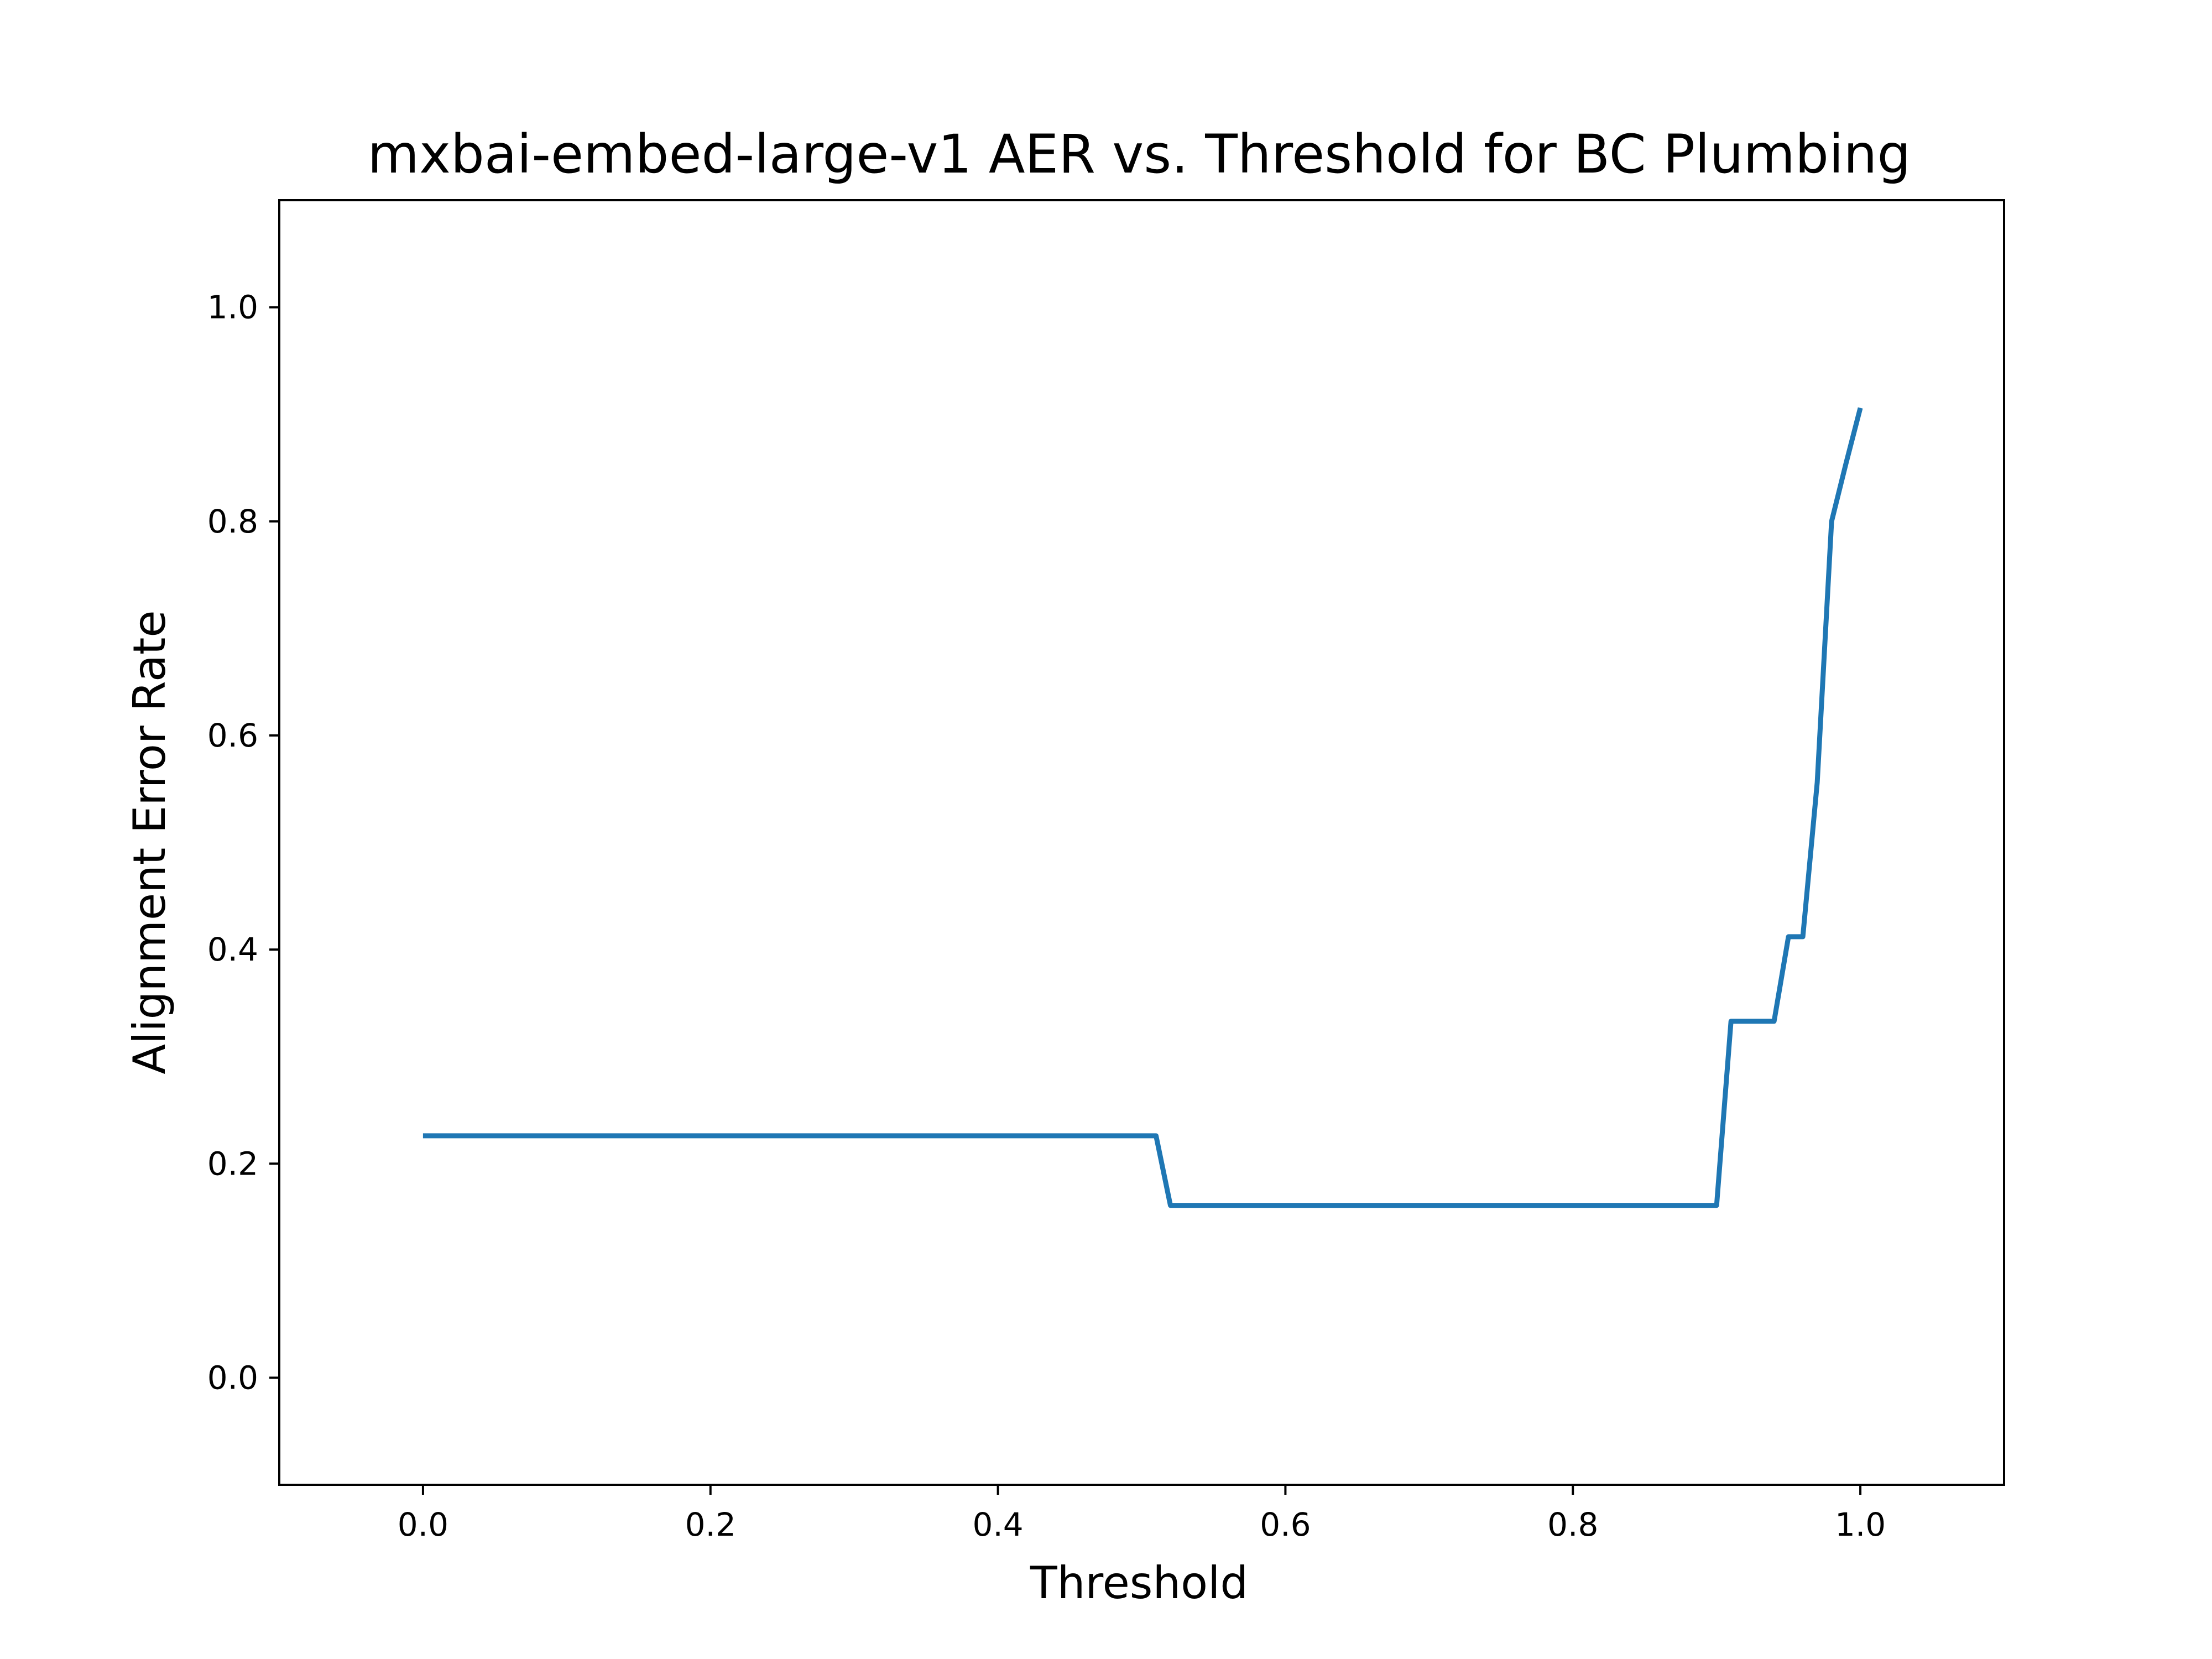 The height and width of the screenshot is (1659, 2212). Describe the element at coordinates (1139, 1583) in the screenshot. I see `x-axis-label: Threshold` at that location.